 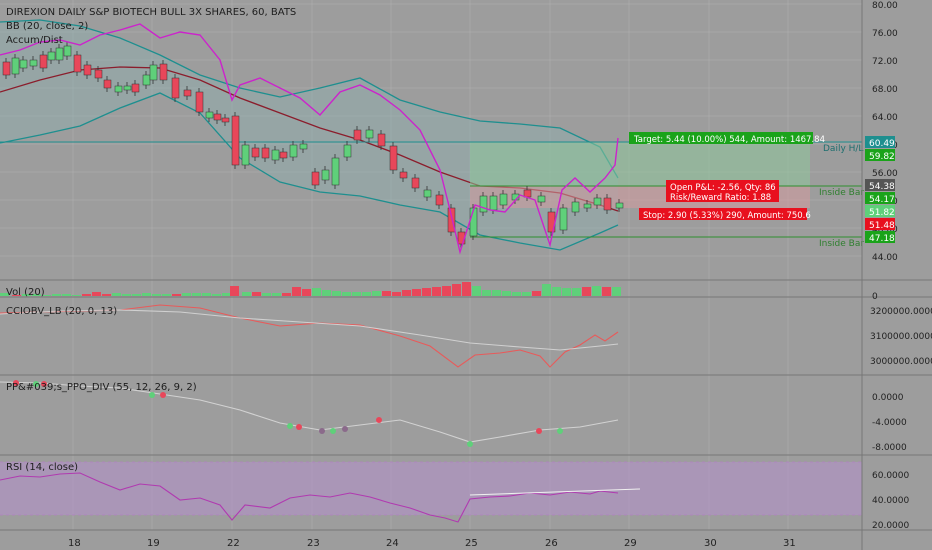 What do you see at coordinates (25, 292) in the screenshot?
I see `vol-pane-label: Vol (20)` at bounding box center [25, 292].